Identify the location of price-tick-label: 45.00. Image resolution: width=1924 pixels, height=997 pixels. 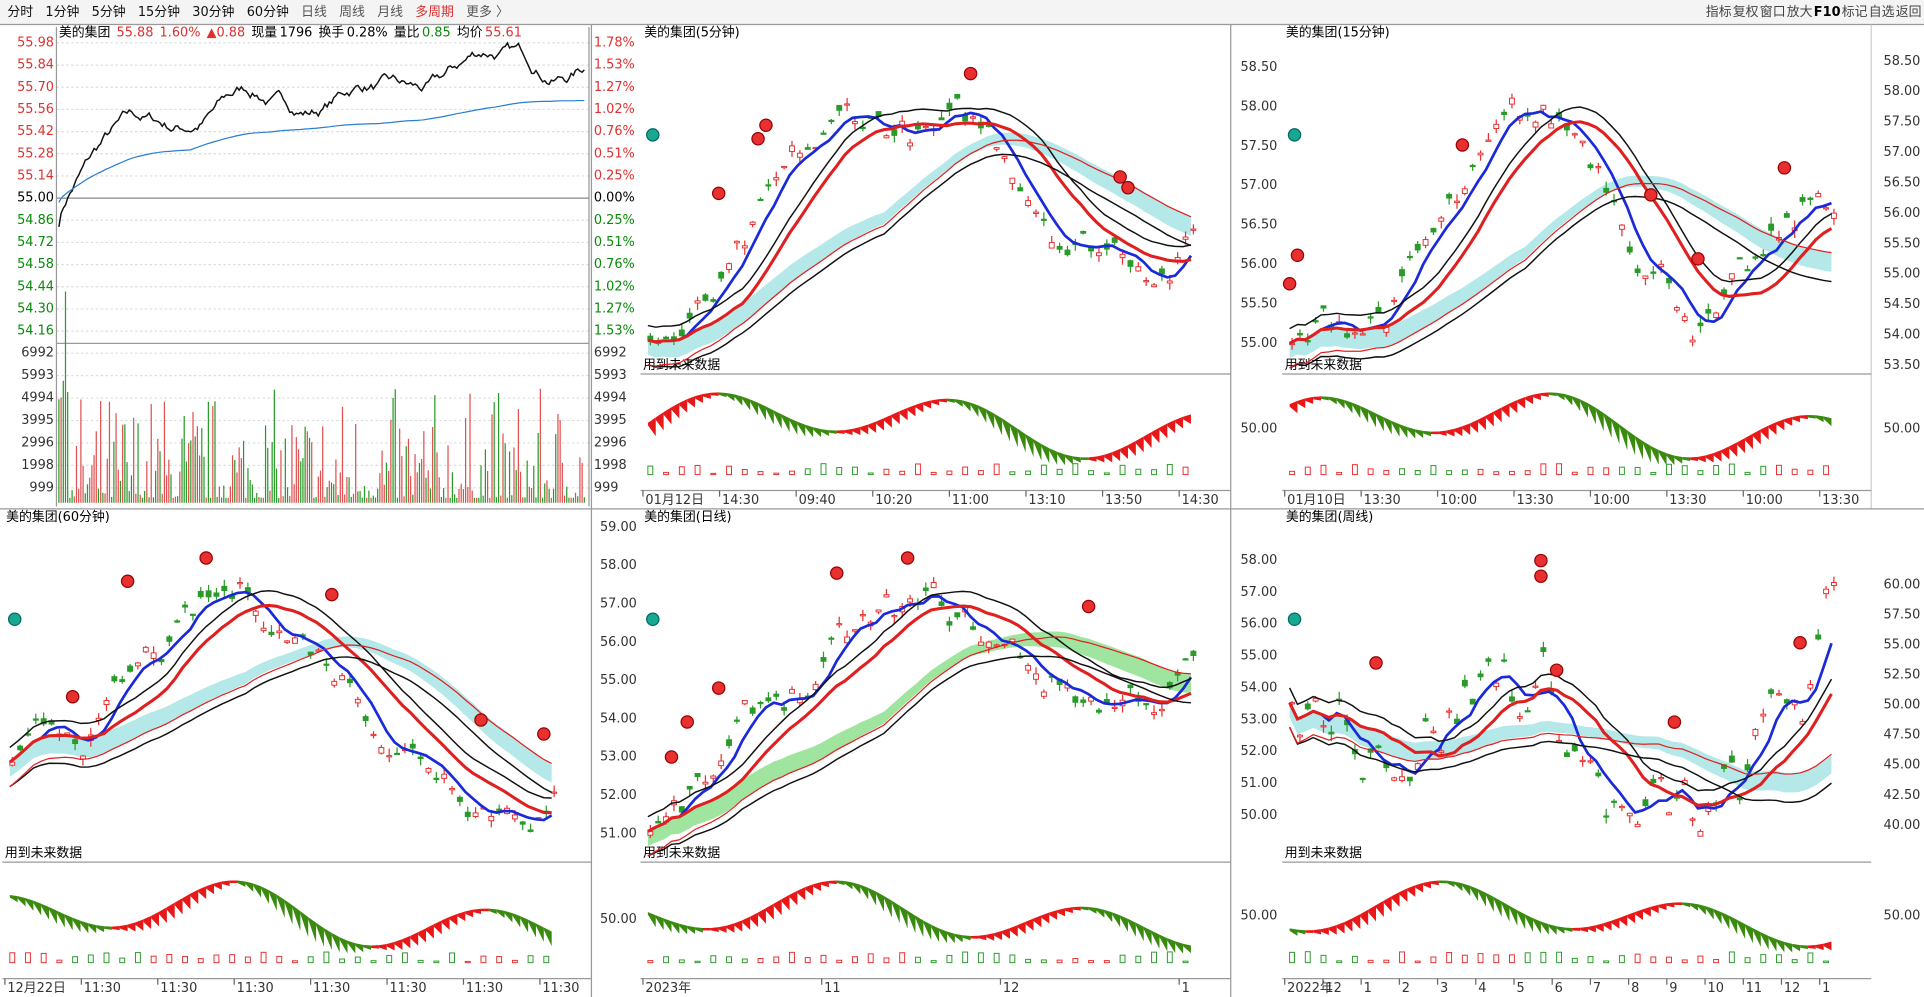
(1902, 765).